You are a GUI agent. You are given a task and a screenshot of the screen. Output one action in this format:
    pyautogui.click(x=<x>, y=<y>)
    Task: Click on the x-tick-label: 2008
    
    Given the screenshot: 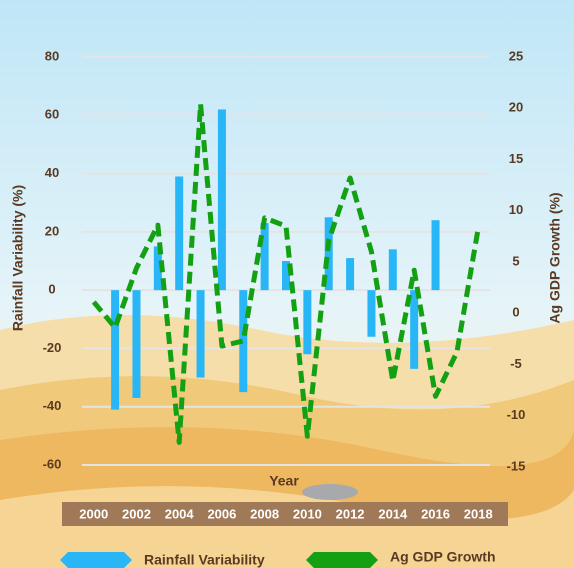 What is the action you would take?
    pyautogui.click(x=264, y=513)
    